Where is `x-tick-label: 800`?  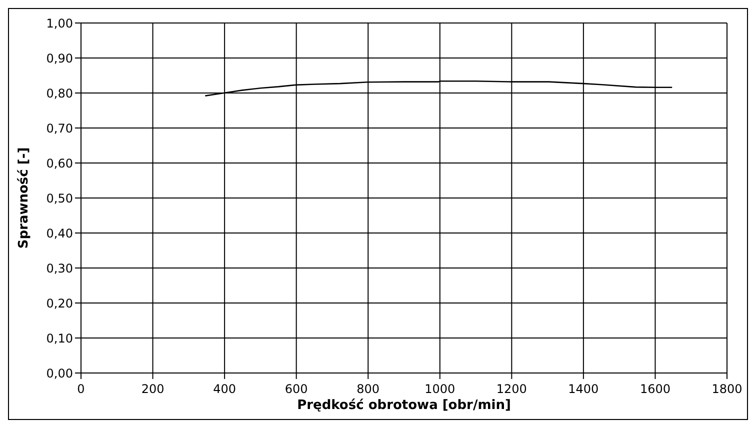 x-tick-label: 800 is located at coordinates (368, 389).